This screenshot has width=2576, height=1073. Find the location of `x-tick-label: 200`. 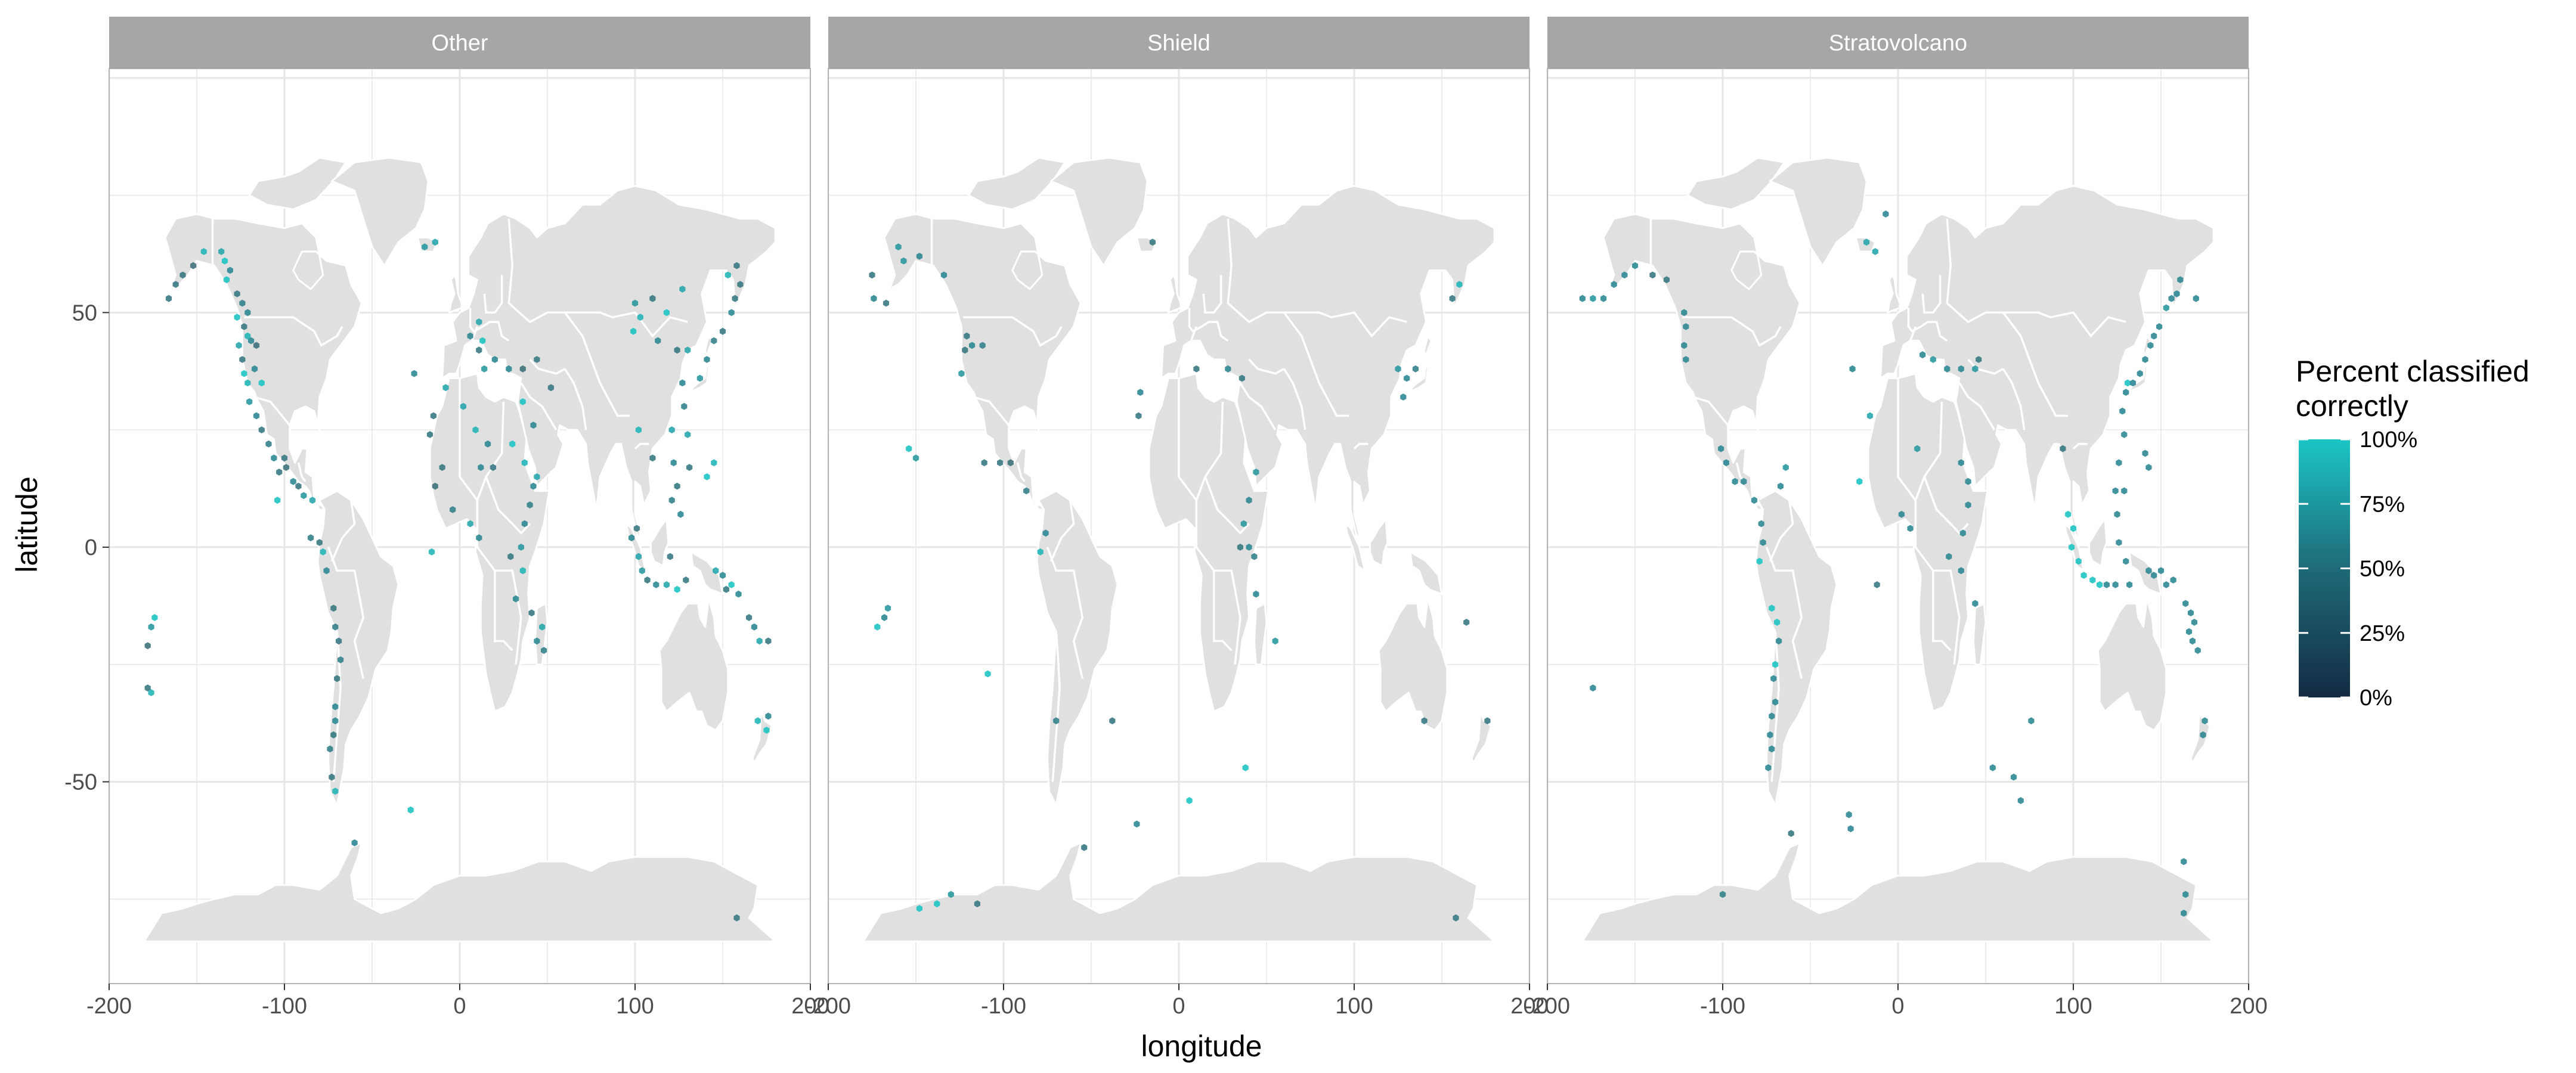

x-tick-label: 200 is located at coordinates (810, 1006).